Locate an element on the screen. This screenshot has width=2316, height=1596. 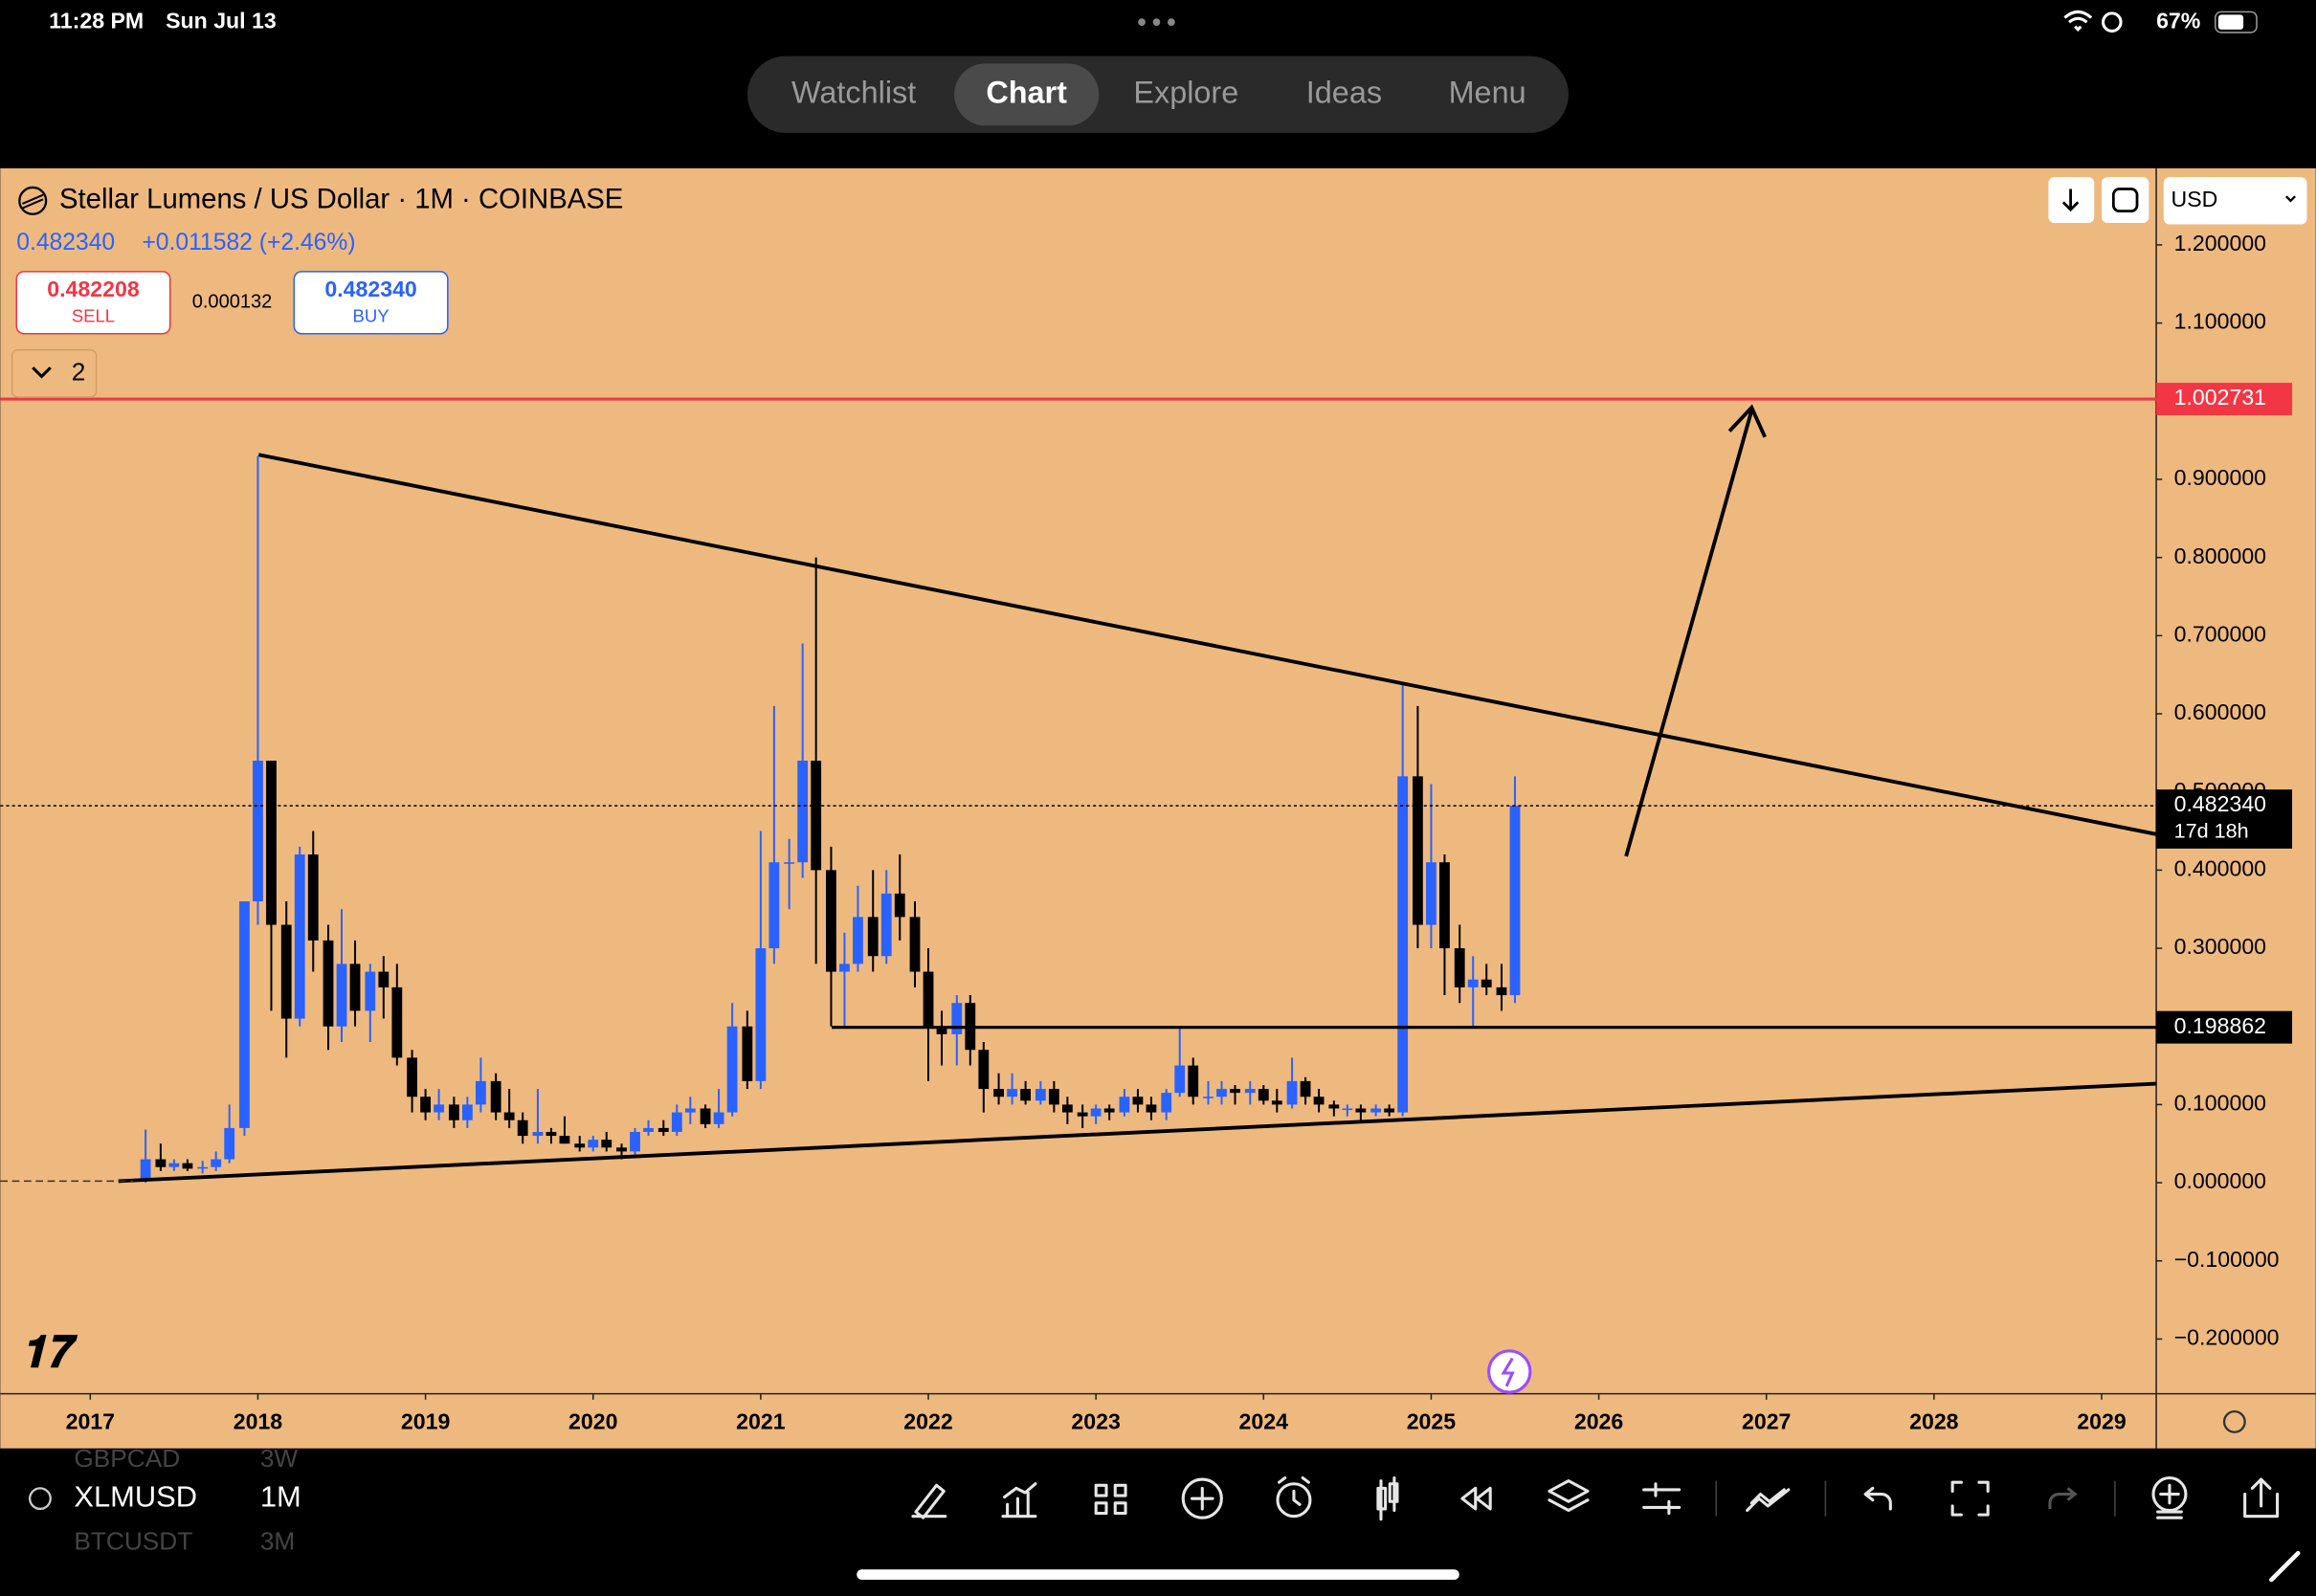
share-icon is located at coordinates (2262, 1498).